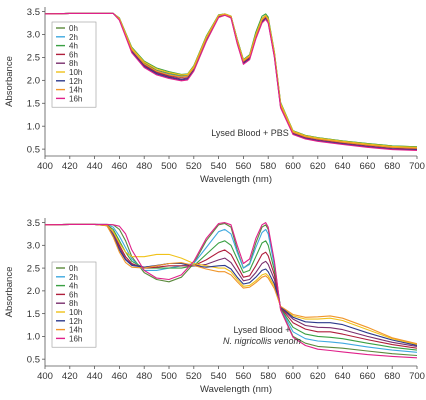 The image size is (426, 400). Describe the element at coordinates (249, 133) in the screenshot. I see `annotation-line-1: Lysed Blood + PBS` at that location.